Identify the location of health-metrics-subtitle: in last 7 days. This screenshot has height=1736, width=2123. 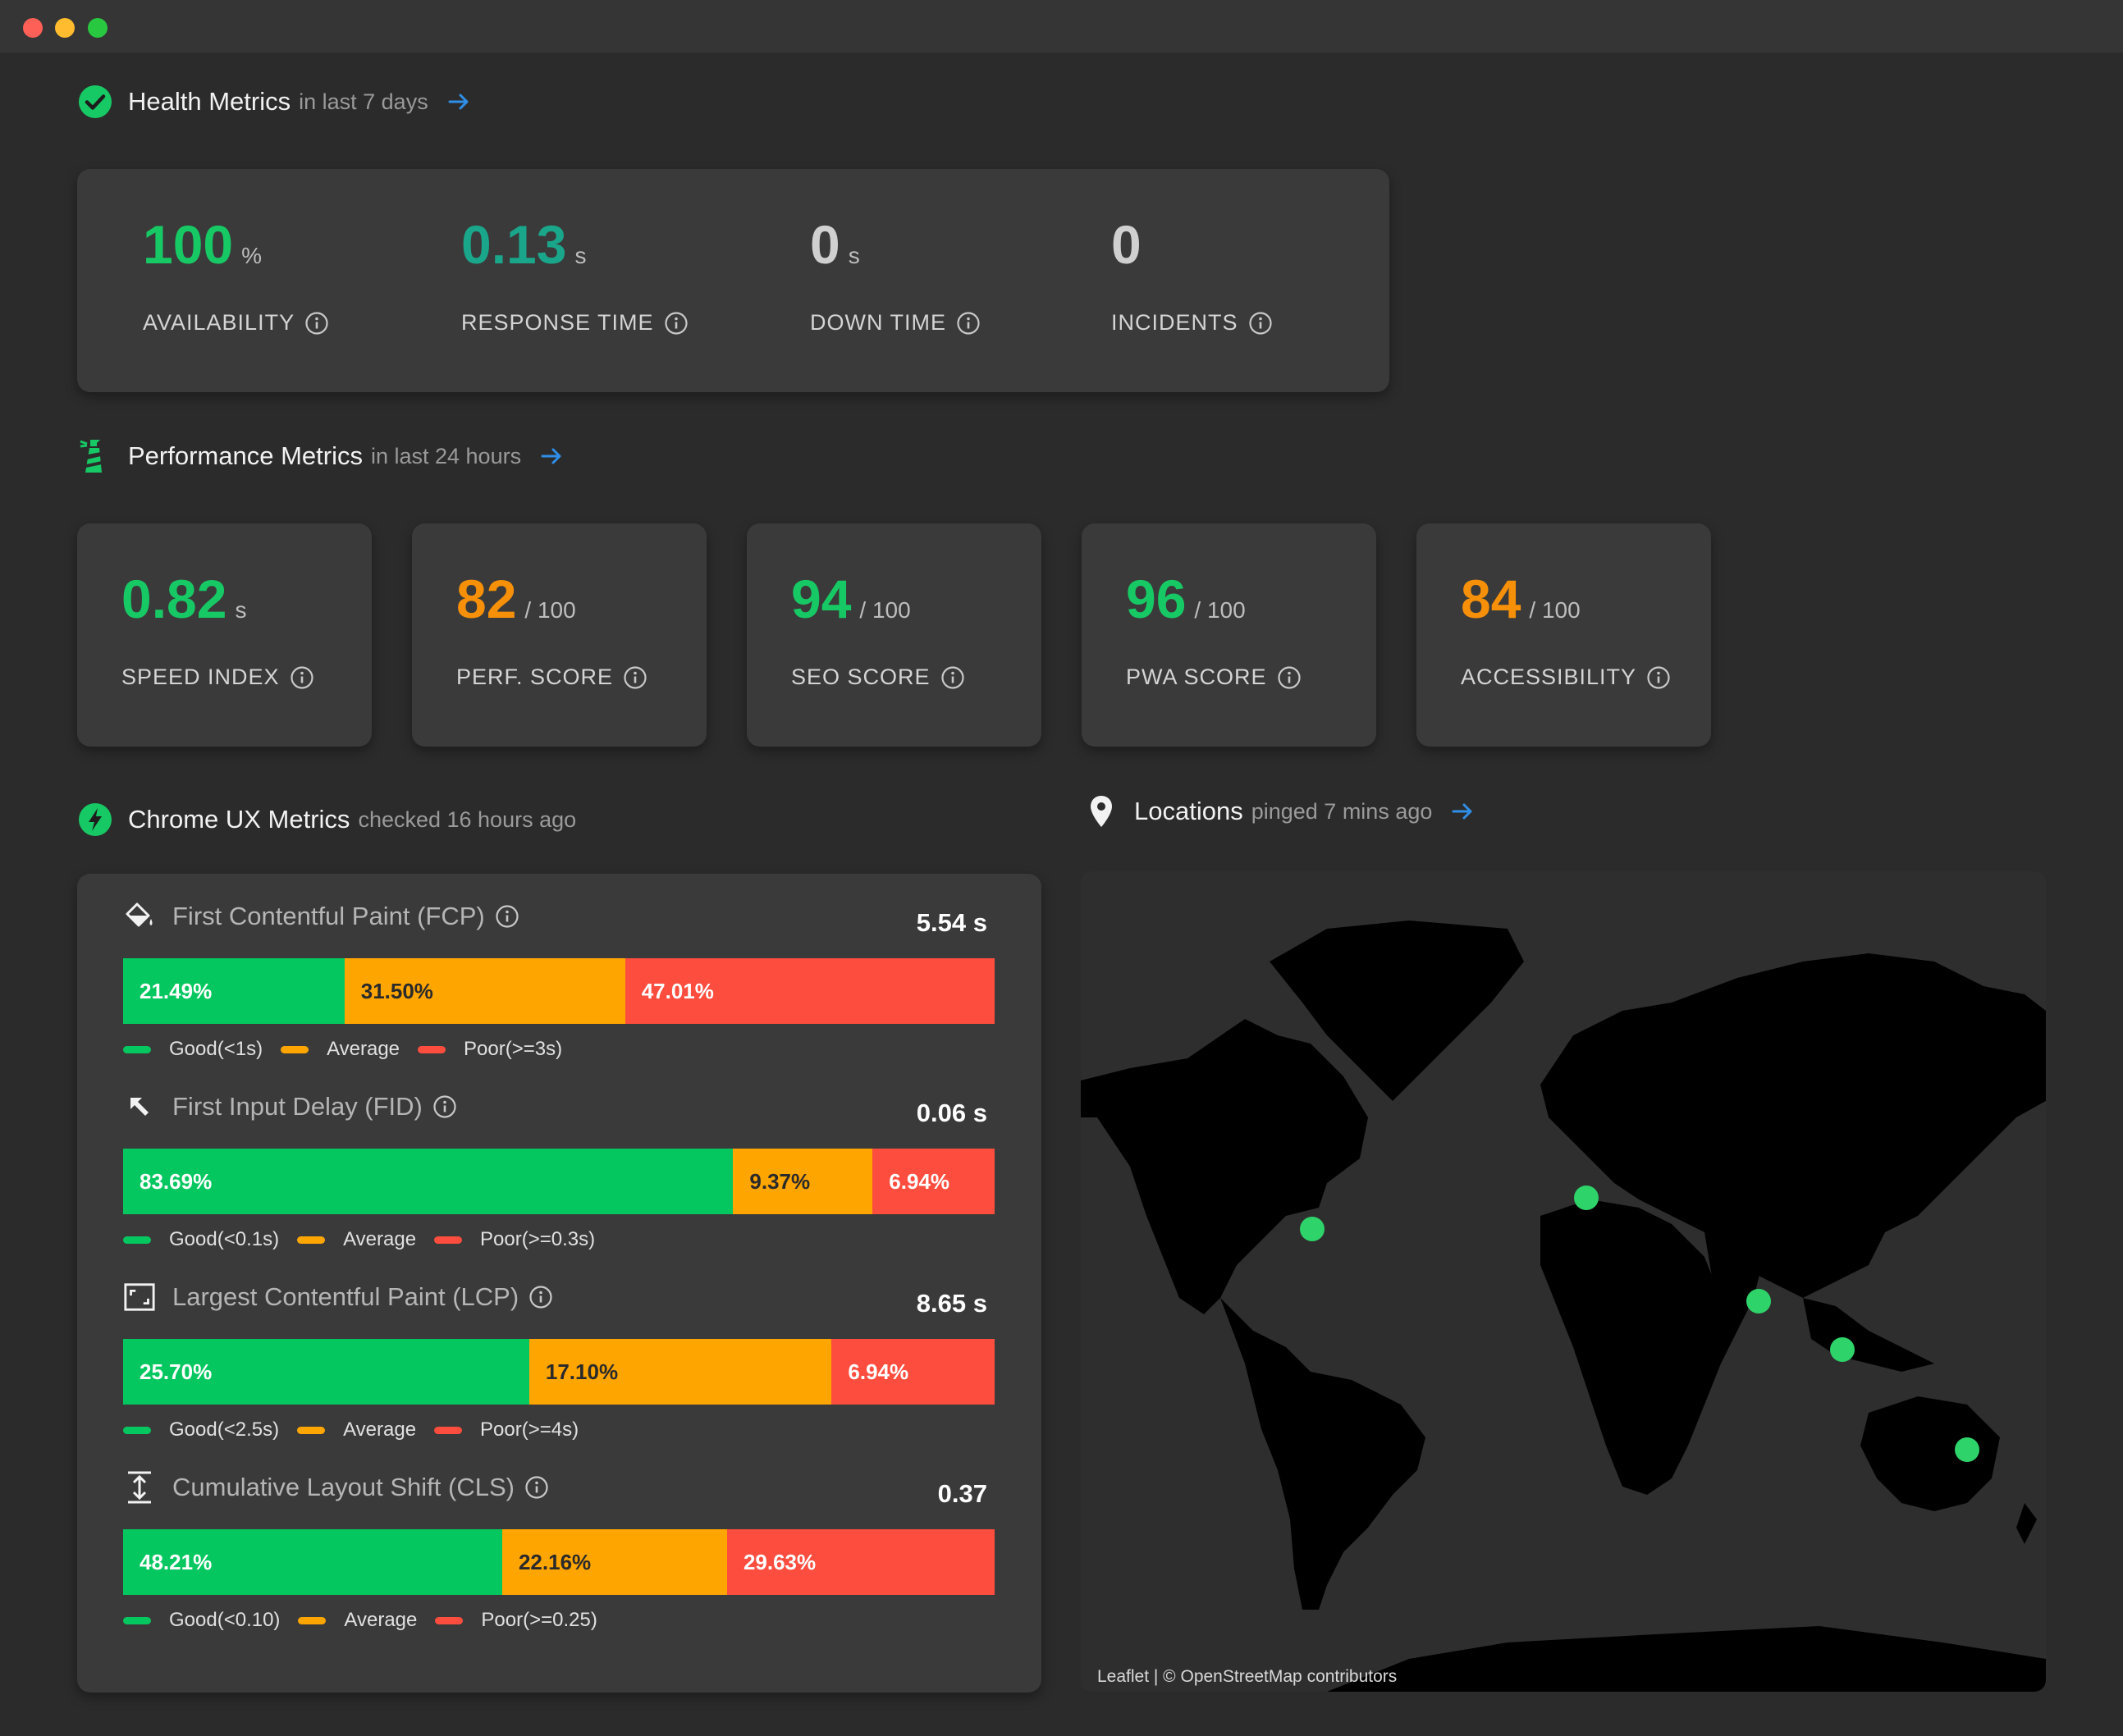
(363, 101).